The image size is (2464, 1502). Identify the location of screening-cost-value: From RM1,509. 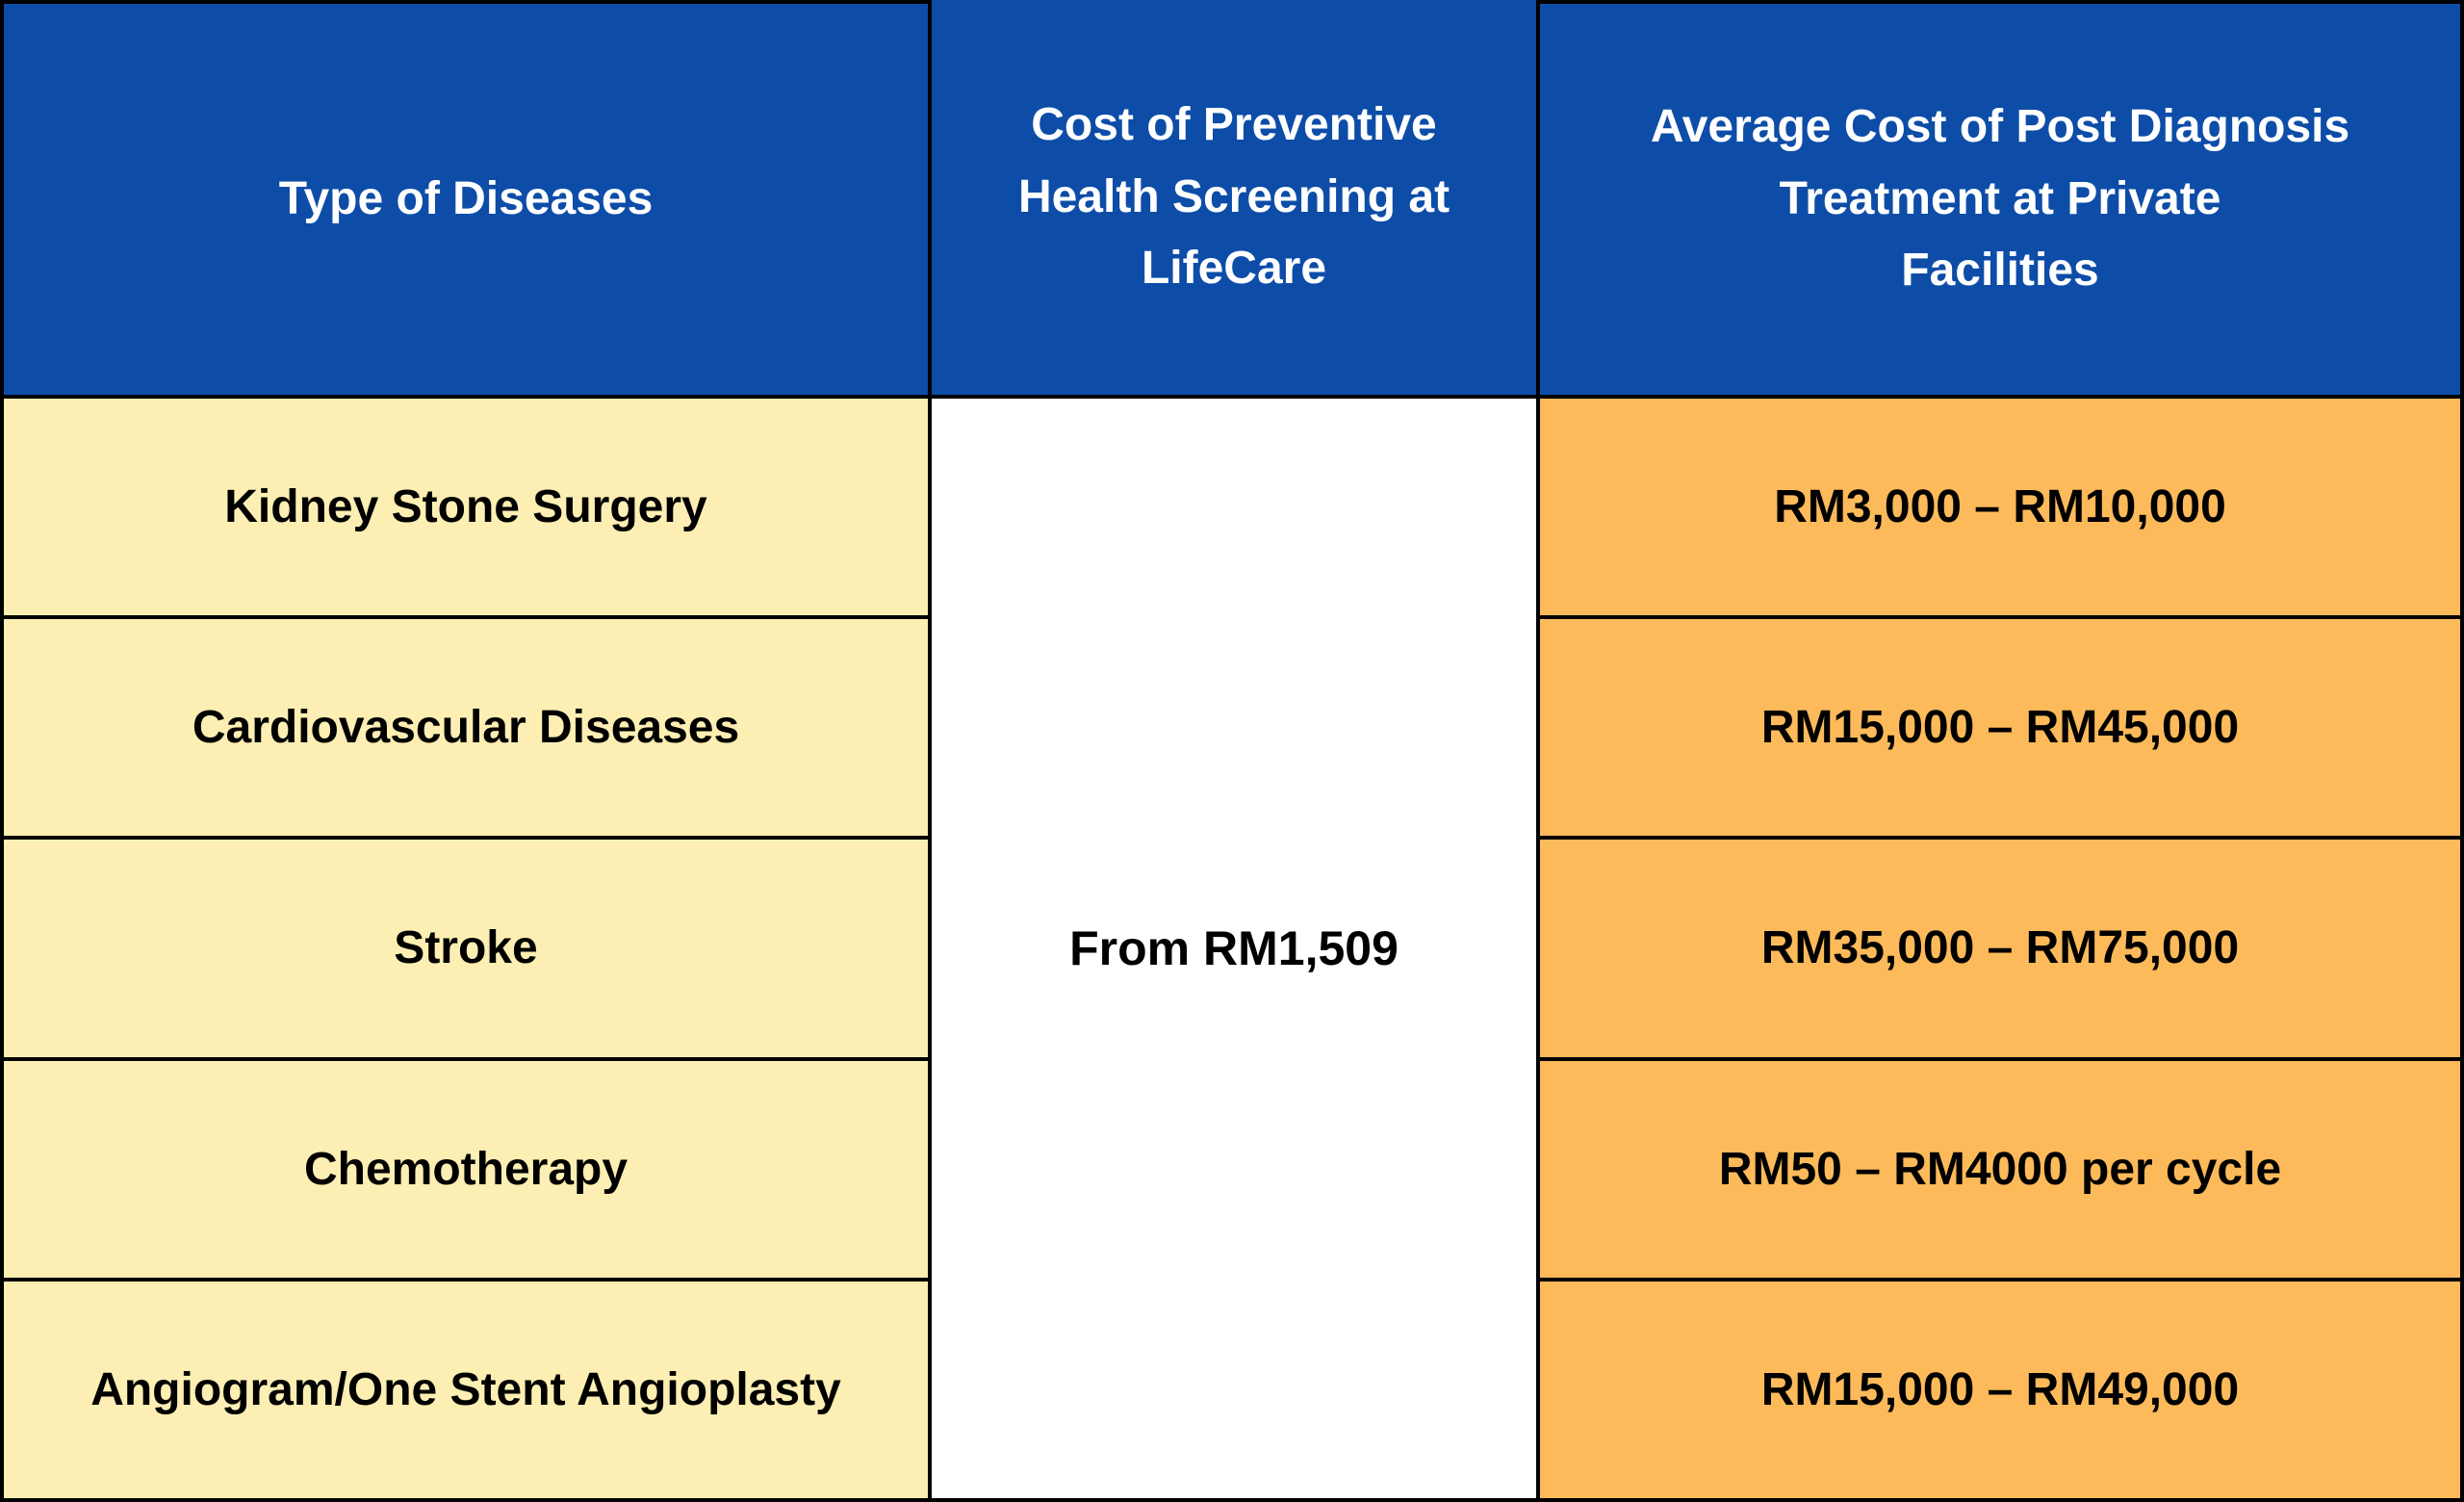
(1234, 947).